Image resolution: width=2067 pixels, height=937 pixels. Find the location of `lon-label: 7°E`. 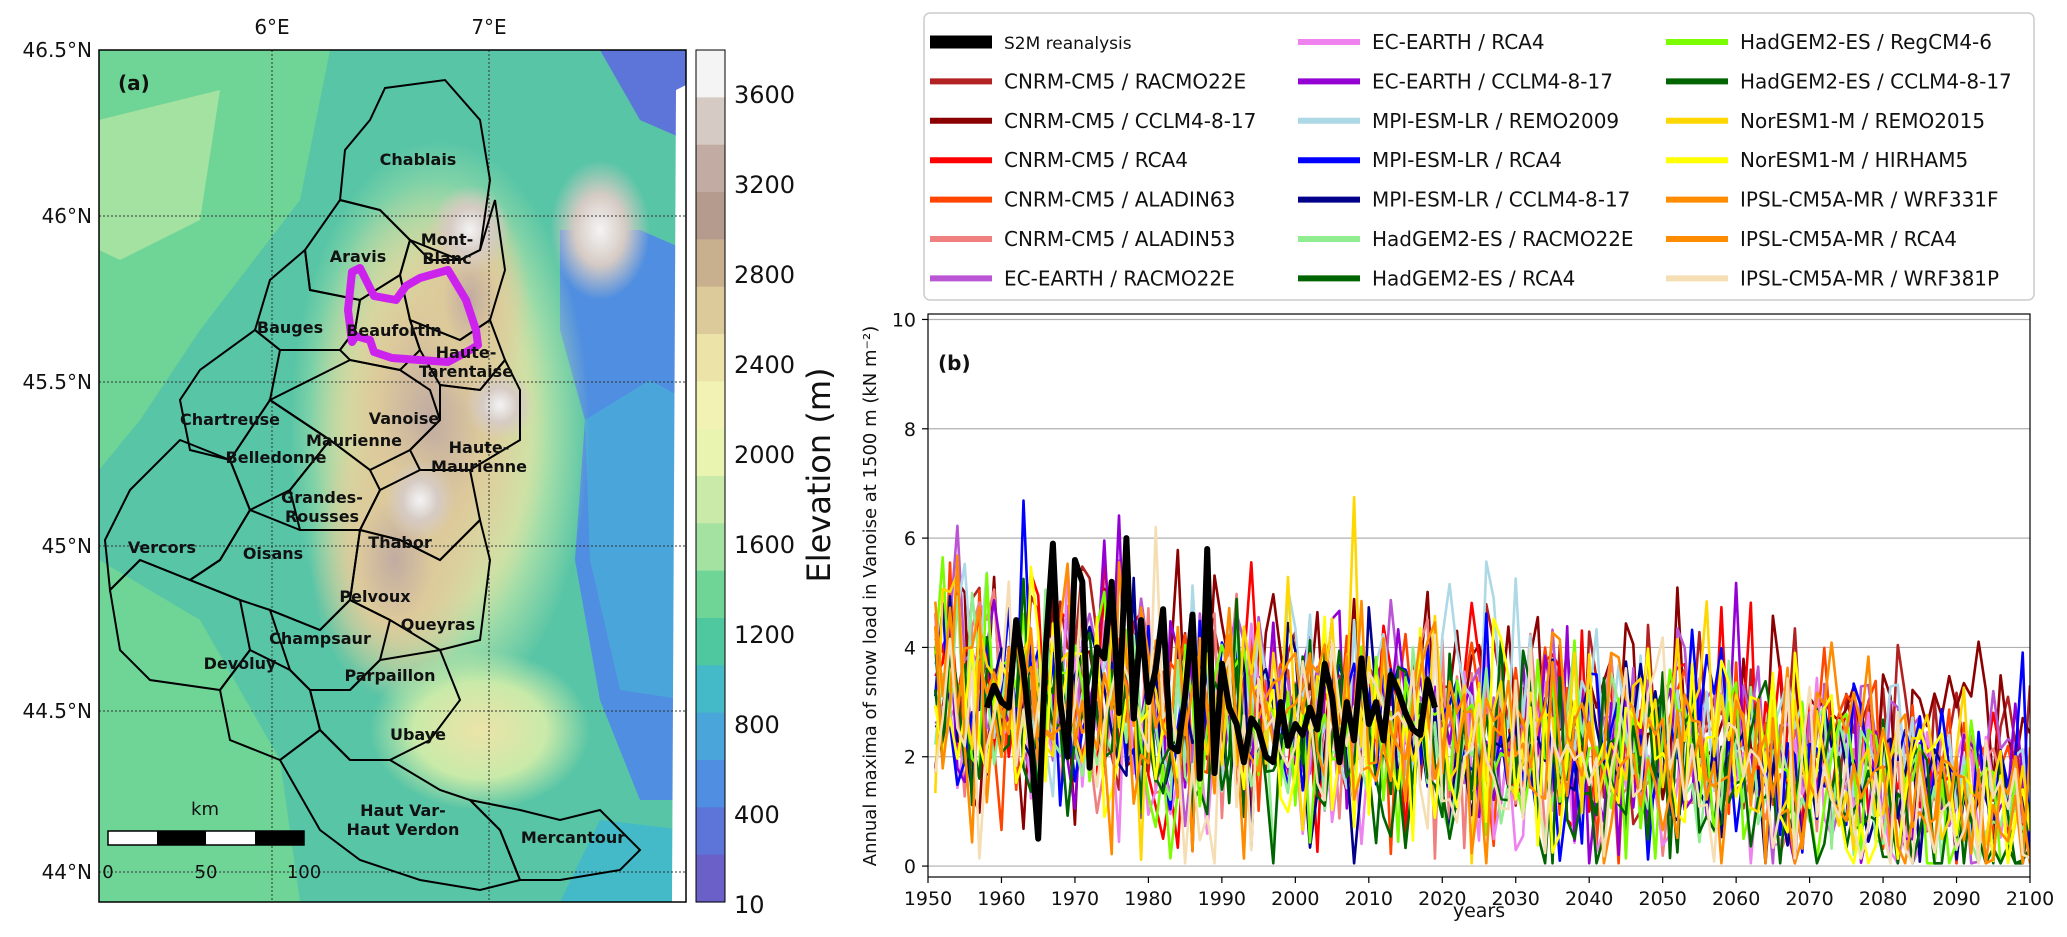

lon-label: 7°E is located at coordinates (488, 27).